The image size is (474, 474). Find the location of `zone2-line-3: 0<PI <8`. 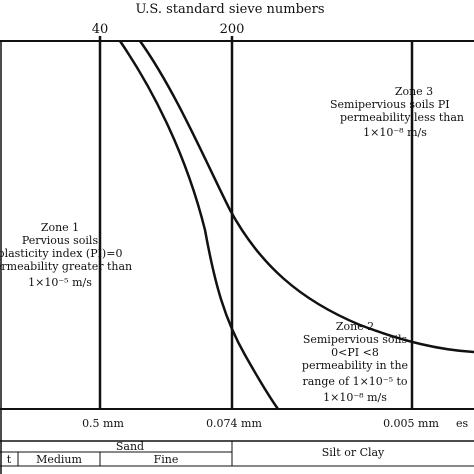

zone2-line-3: 0<PI <8 is located at coordinates (355, 352).